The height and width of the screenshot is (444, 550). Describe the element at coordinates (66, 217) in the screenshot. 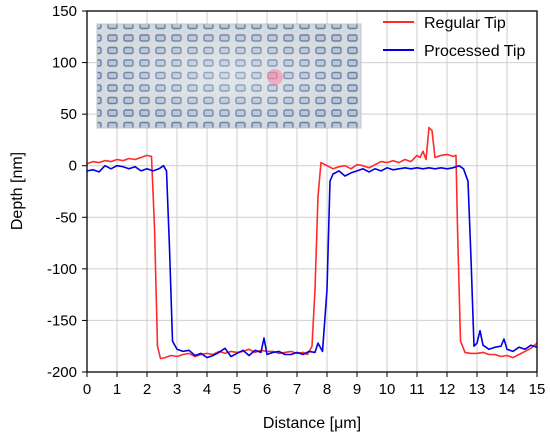

I see `y-tick-label: -50` at that location.